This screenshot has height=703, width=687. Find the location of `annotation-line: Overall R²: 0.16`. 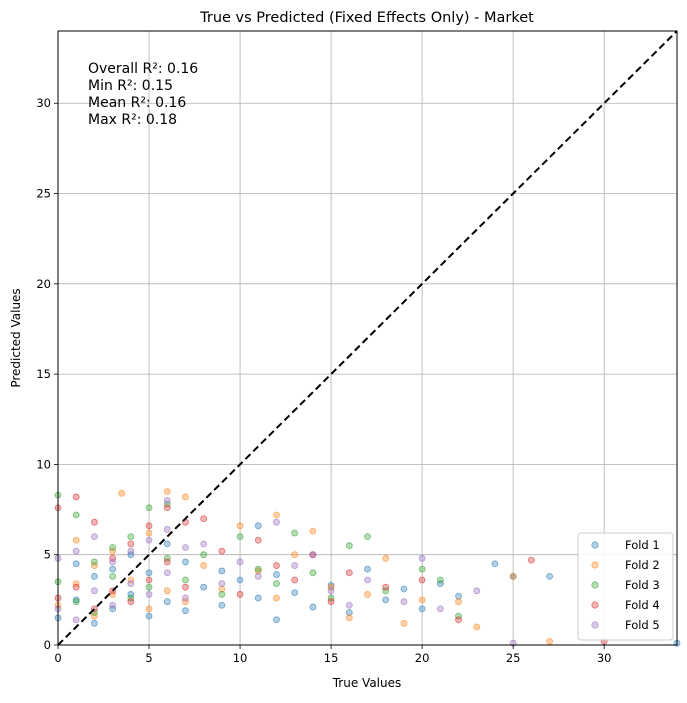

annotation-line: Overall R²: 0.16 is located at coordinates (143, 69).